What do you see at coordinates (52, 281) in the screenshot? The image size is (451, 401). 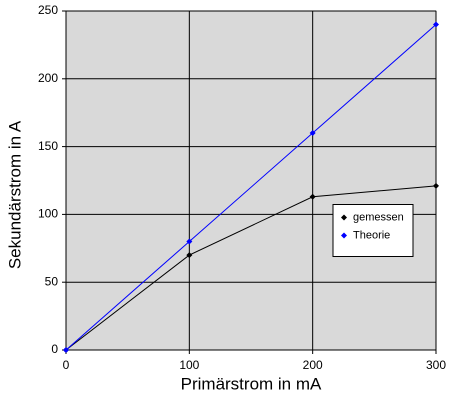 I see `y-tick-label: 50` at bounding box center [52, 281].